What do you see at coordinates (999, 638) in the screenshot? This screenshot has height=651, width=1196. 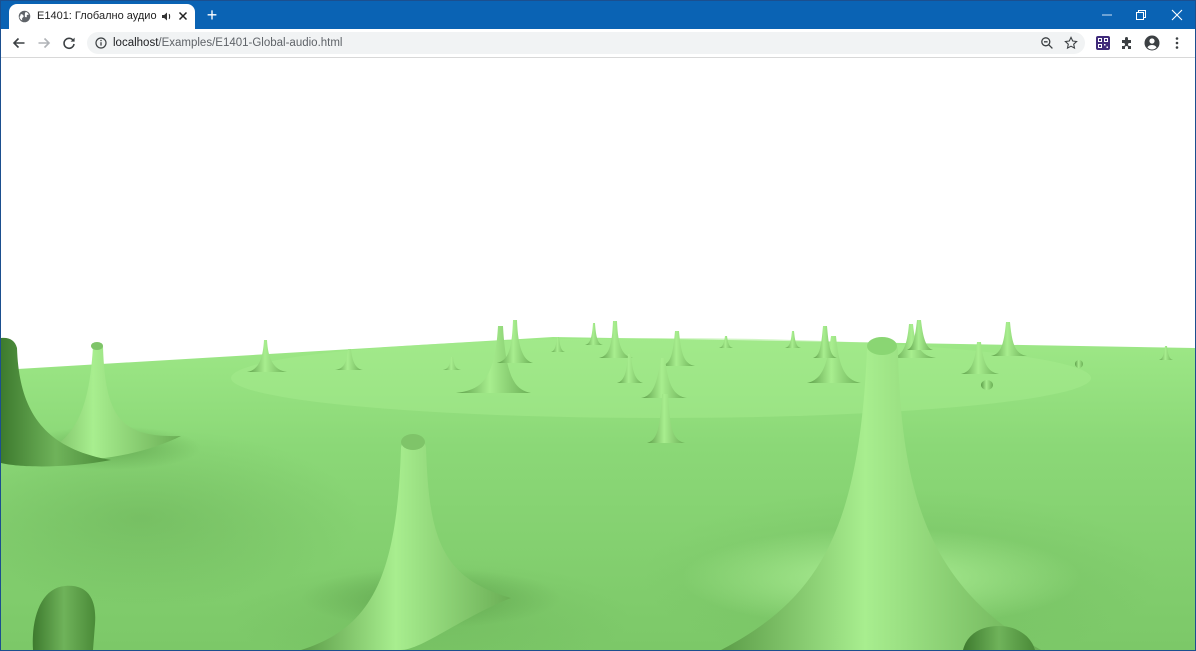 I see `blob-bottom-right` at bounding box center [999, 638].